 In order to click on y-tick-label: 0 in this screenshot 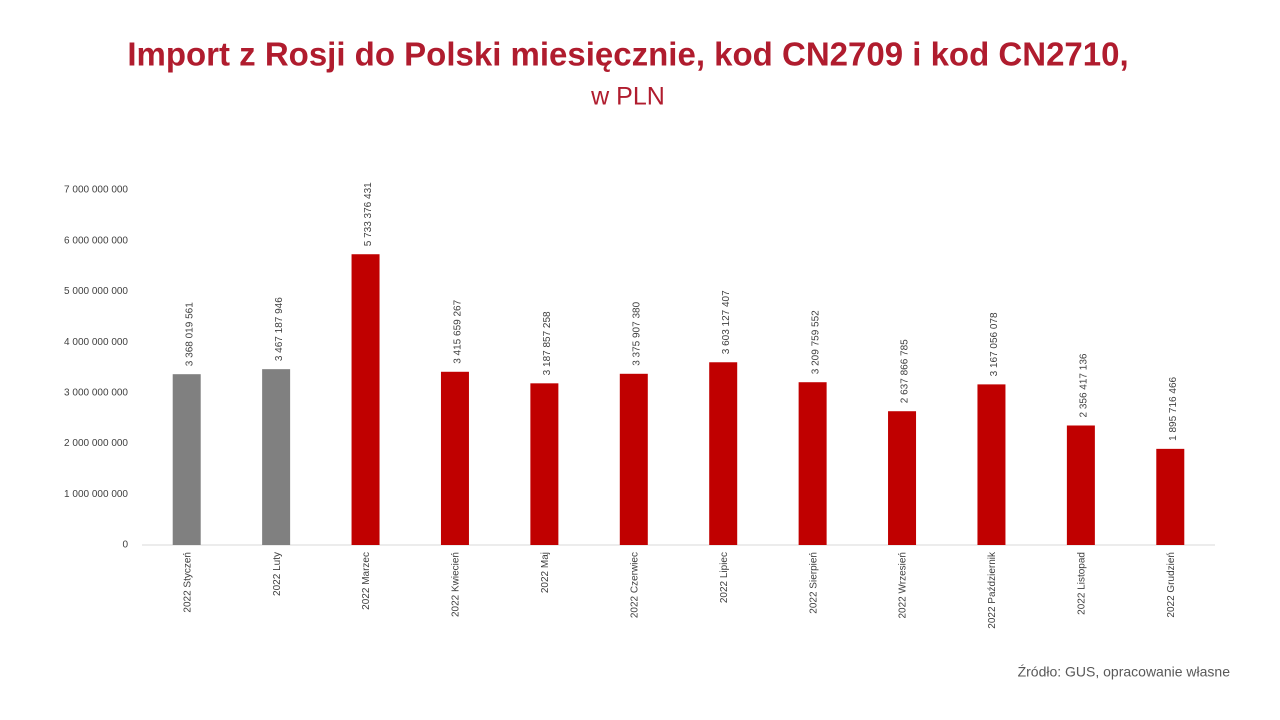, I will do `click(125, 545)`.